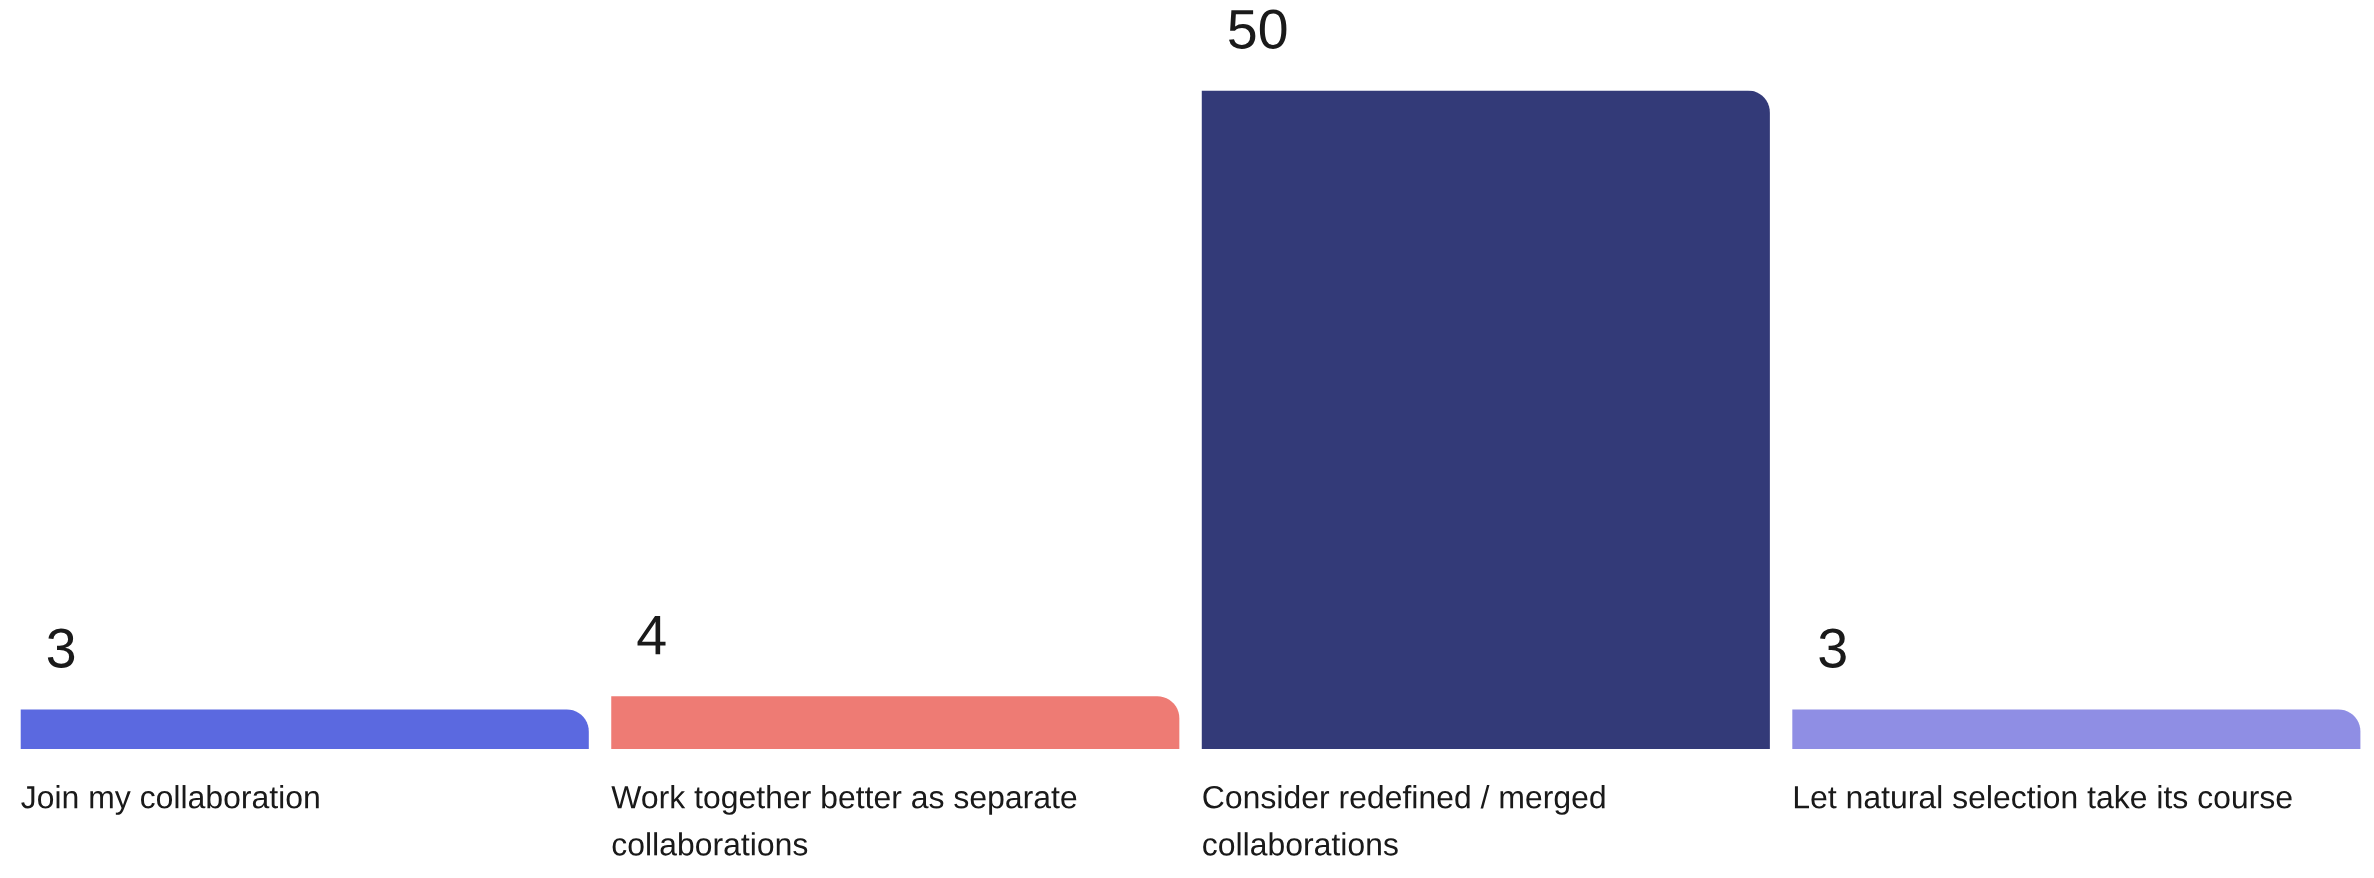 This screenshot has height=878, width=2374. I want to click on x-tick-label: Let natural selection take its course, so click(2043, 797).